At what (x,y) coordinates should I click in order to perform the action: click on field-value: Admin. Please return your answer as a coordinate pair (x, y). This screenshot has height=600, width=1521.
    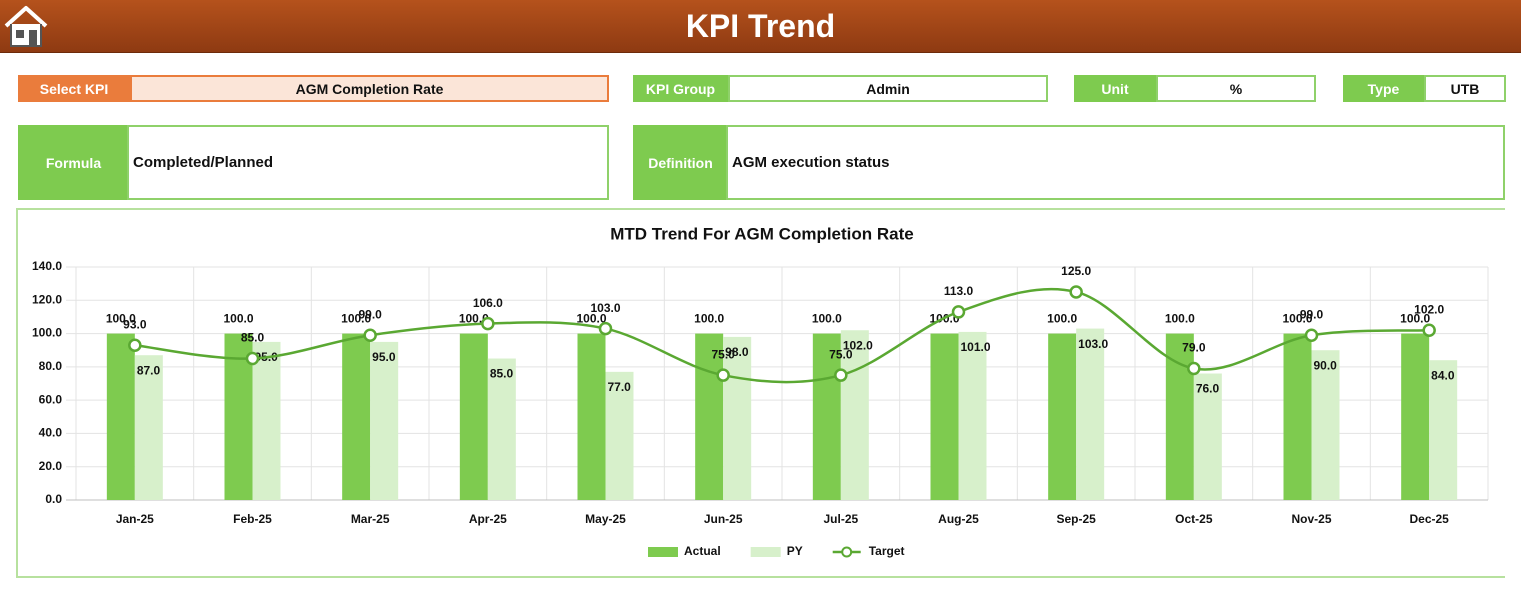
    Looking at the image, I should click on (888, 88).